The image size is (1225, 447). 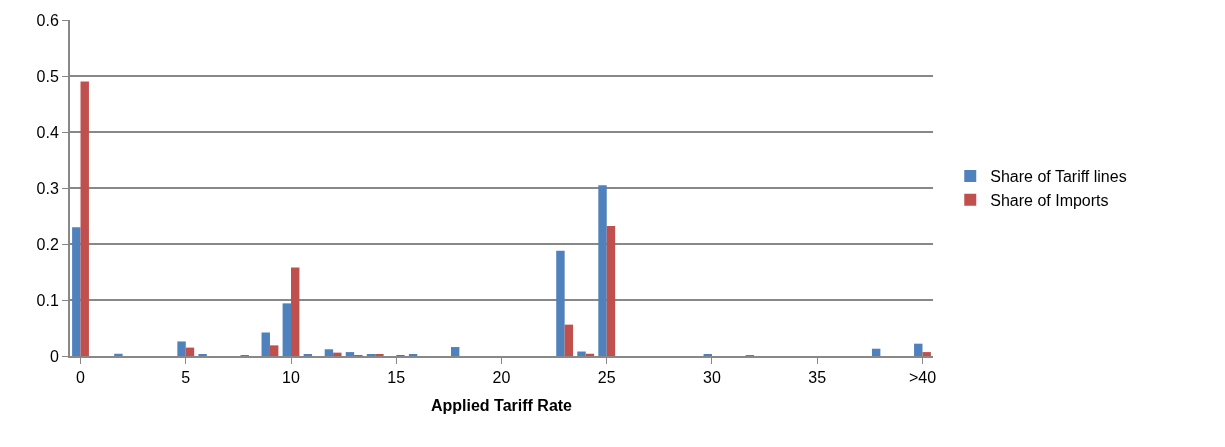 I want to click on x-tick-label: 25, so click(x=606, y=378).